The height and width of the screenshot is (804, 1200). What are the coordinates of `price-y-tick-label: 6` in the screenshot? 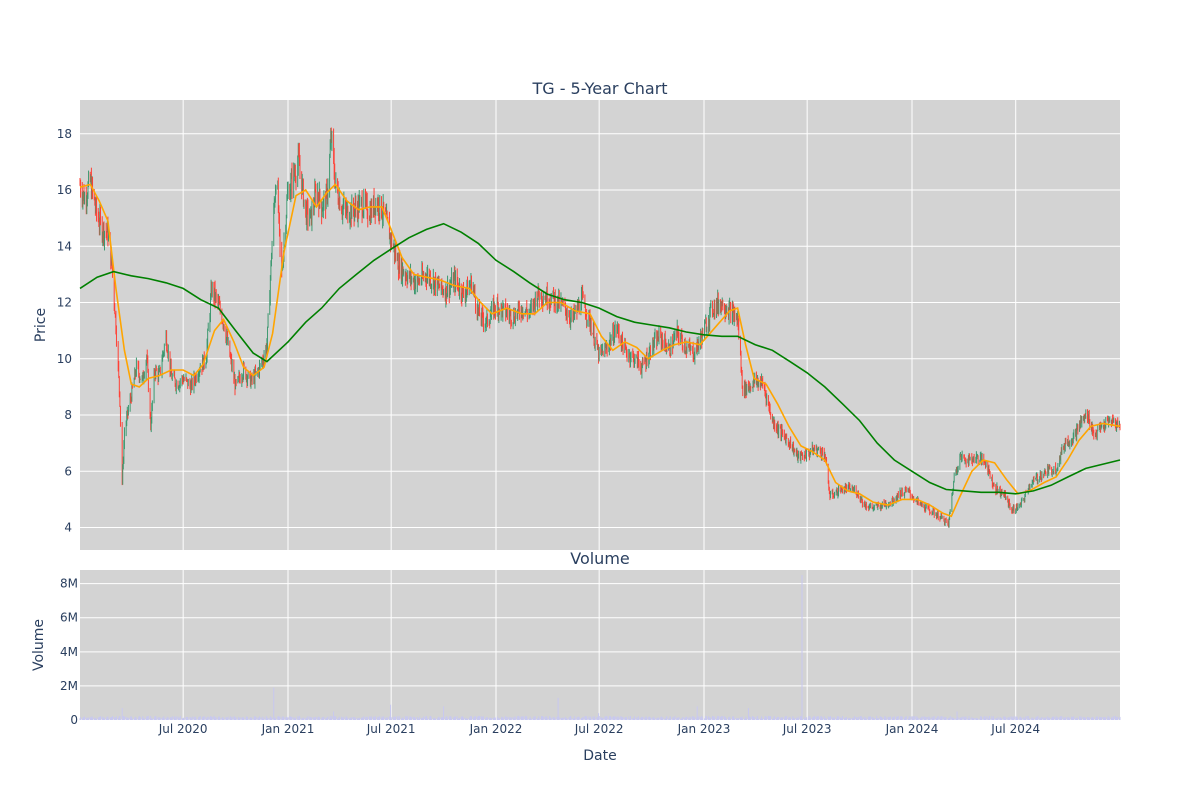 It's located at (68, 471).